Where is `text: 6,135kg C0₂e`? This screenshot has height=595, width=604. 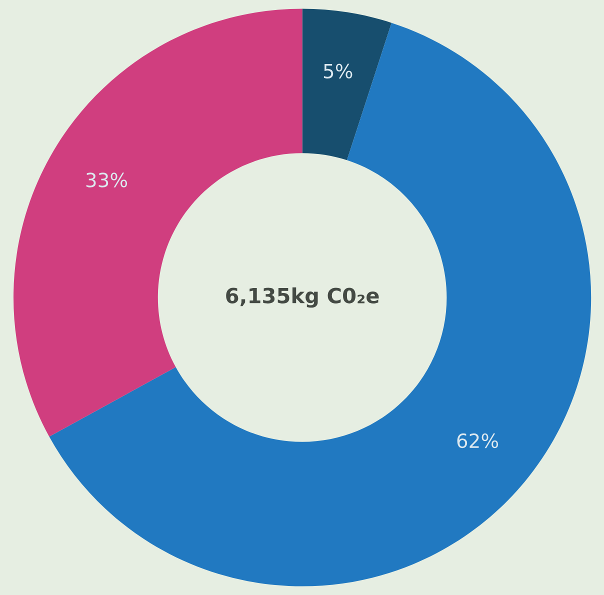 text: 6,135kg C0₂e is located at coordinates (302, 297).